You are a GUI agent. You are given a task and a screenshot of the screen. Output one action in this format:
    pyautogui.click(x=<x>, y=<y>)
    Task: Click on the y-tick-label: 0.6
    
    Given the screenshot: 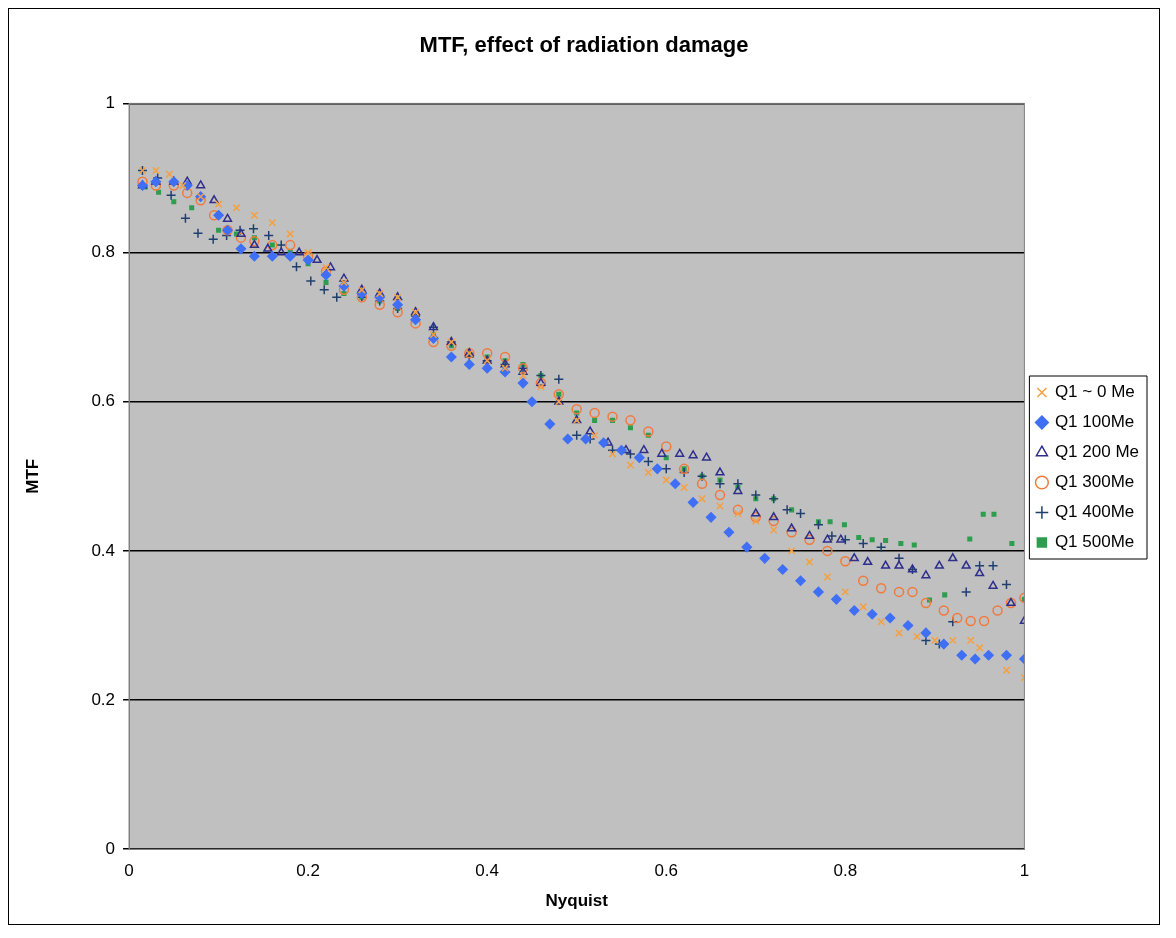 What is the action you would take?
    pyautogui.click(x=103, y=401)
    